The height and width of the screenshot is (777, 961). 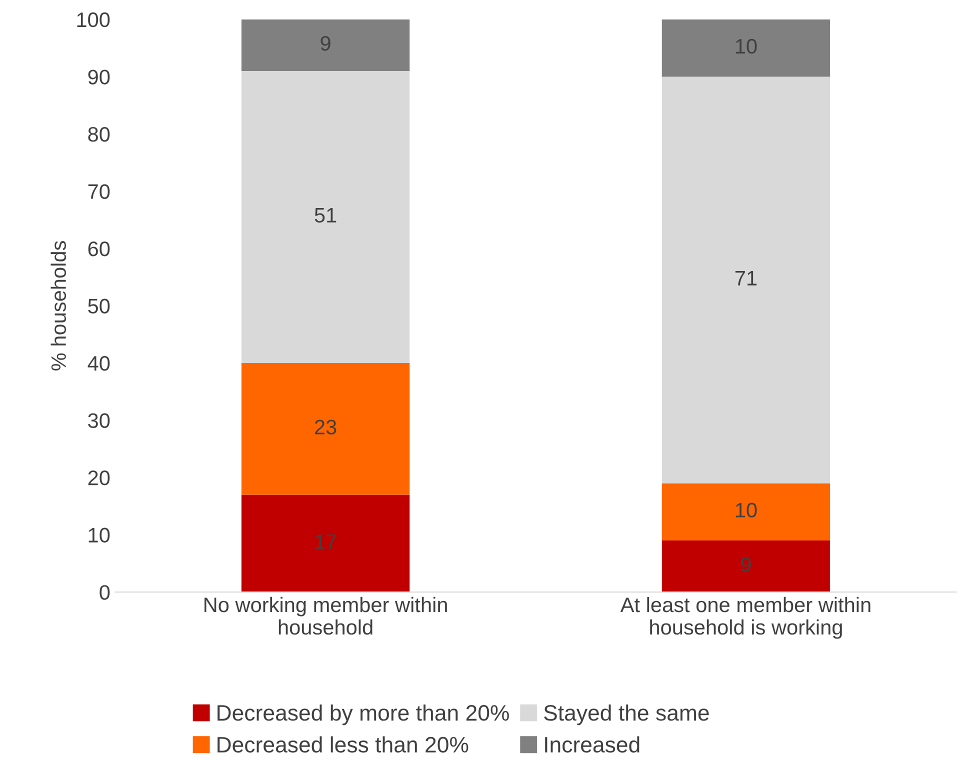 I want to click on y-tick-label: 30, so click(x=99, y=420).